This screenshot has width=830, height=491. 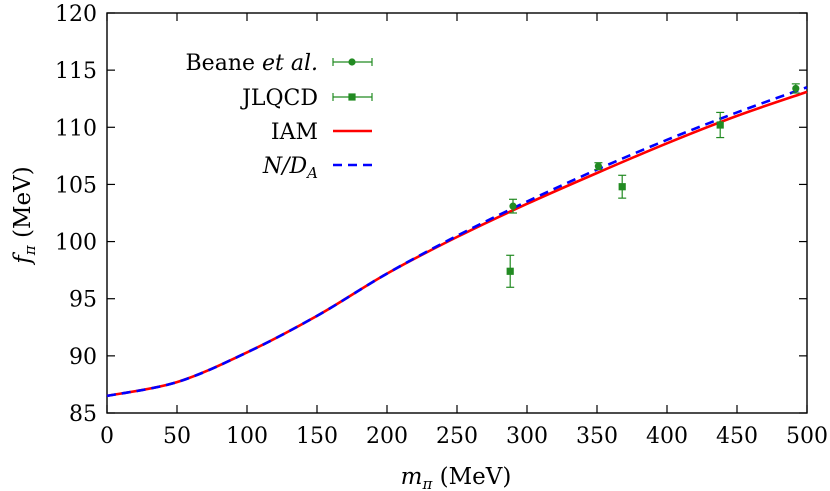 What do you see at coordinates (317, 436) in the screenshot?
I see `x-tick-label: 150` at bounding box center [317, 436].